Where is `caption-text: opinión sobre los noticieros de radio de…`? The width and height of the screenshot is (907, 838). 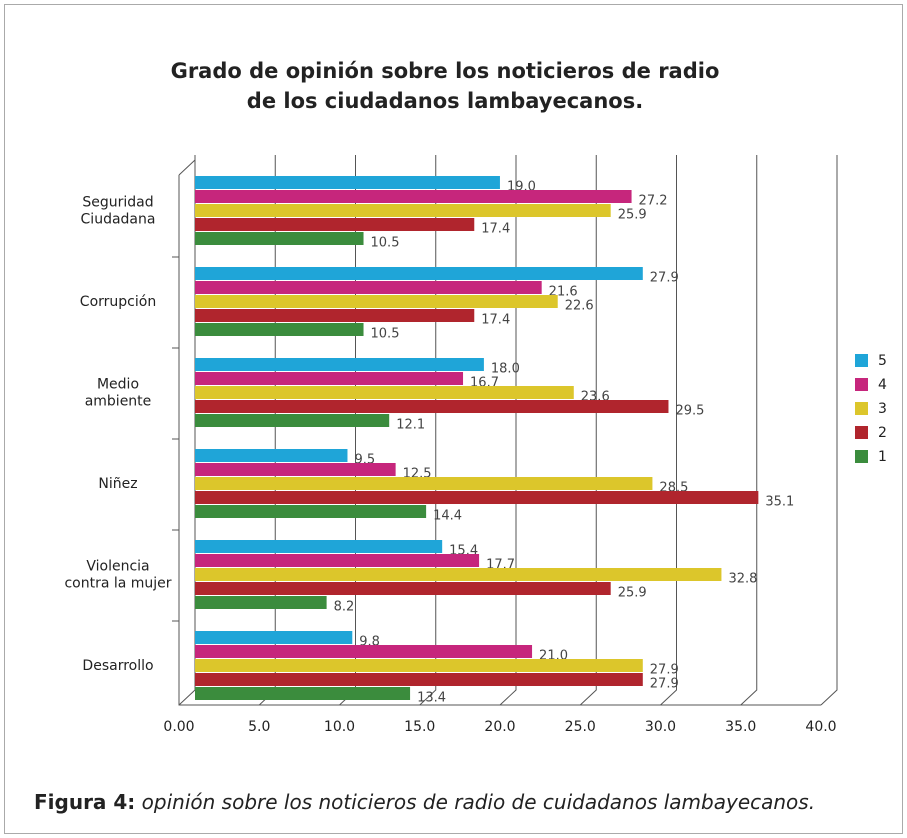
caption-text: opinión sobre los noticieros de radio de… is located at coordinates (478, 802).